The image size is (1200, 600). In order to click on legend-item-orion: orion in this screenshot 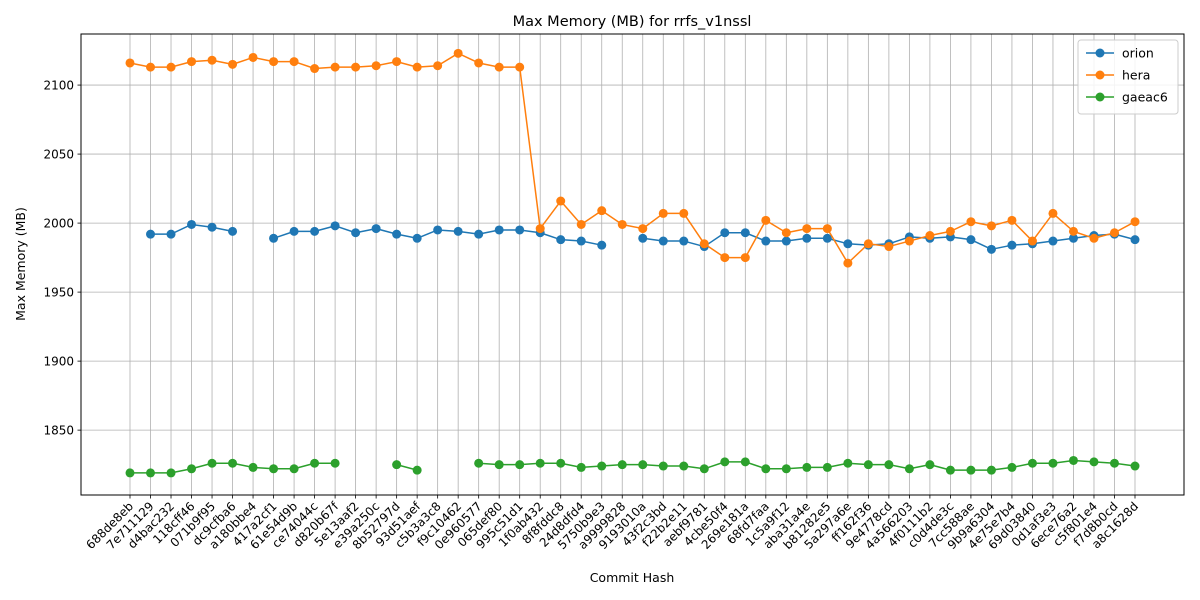, I will do `click(1120, 53)`.